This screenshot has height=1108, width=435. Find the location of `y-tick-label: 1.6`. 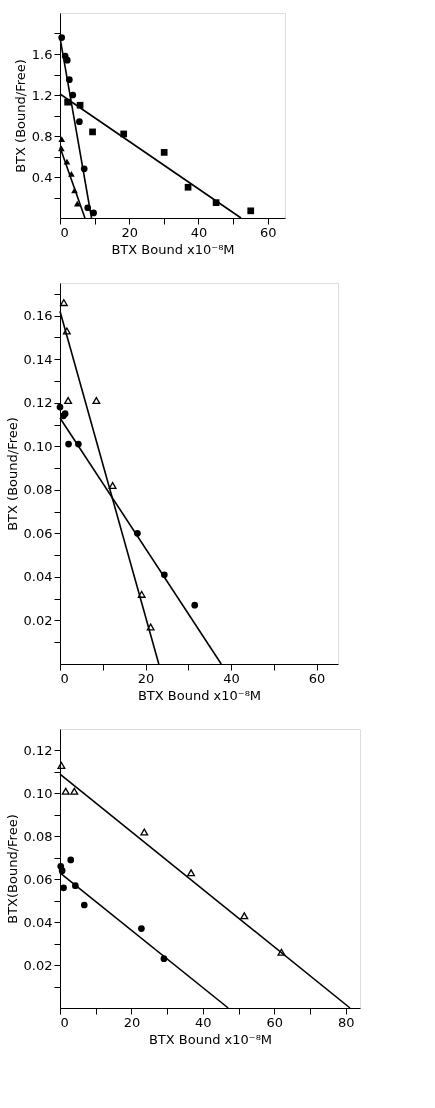

y-tick-label: 1.6 is located at coordinates (42, 54).